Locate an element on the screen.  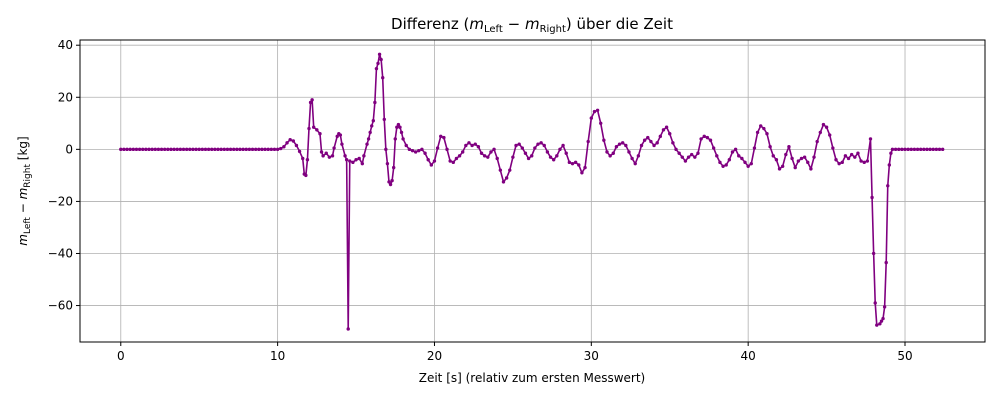
x-tick-label: 0 is located at coordinates (121, 356).